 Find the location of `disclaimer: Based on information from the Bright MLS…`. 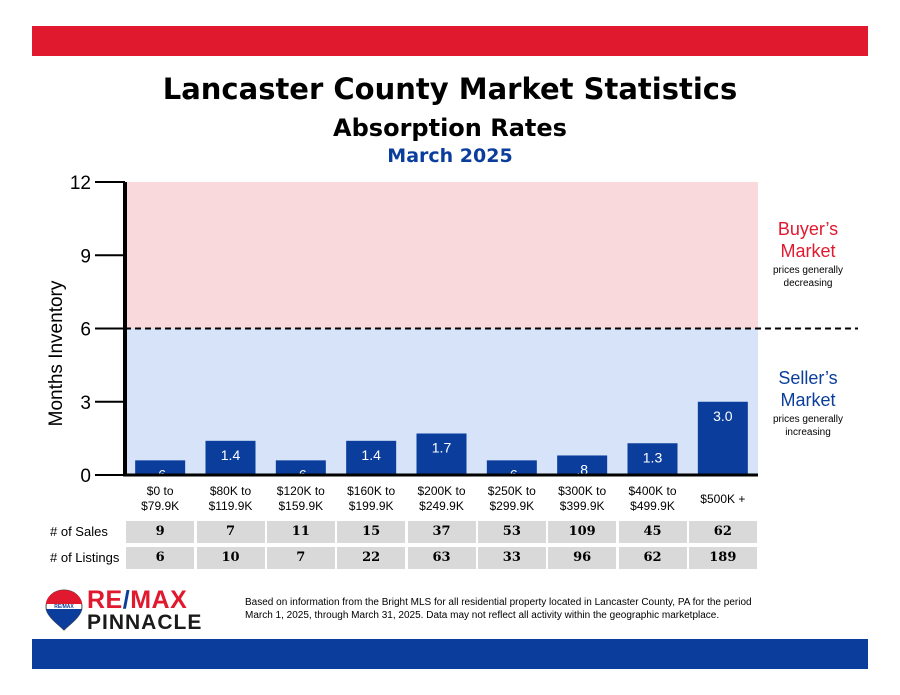

disclaimer: Based on information from the Bright MLS… is located at coordinates (545, 609).